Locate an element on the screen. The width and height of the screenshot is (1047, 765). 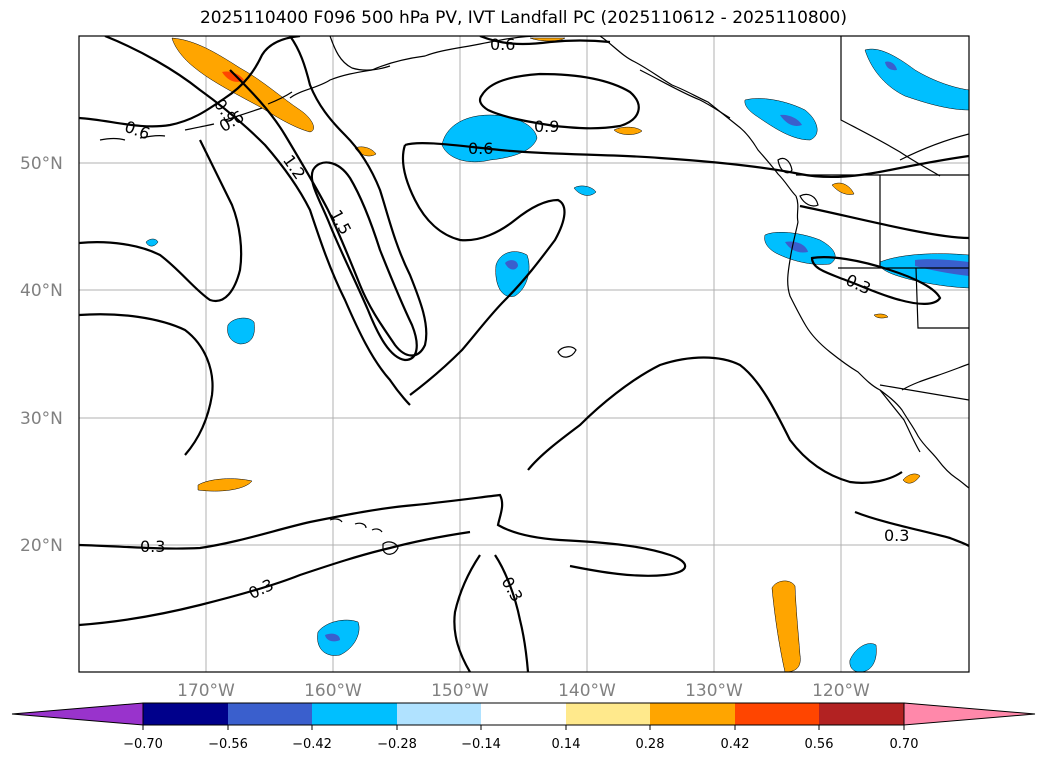
shade-blue-s is located at coordinates (863, 657).